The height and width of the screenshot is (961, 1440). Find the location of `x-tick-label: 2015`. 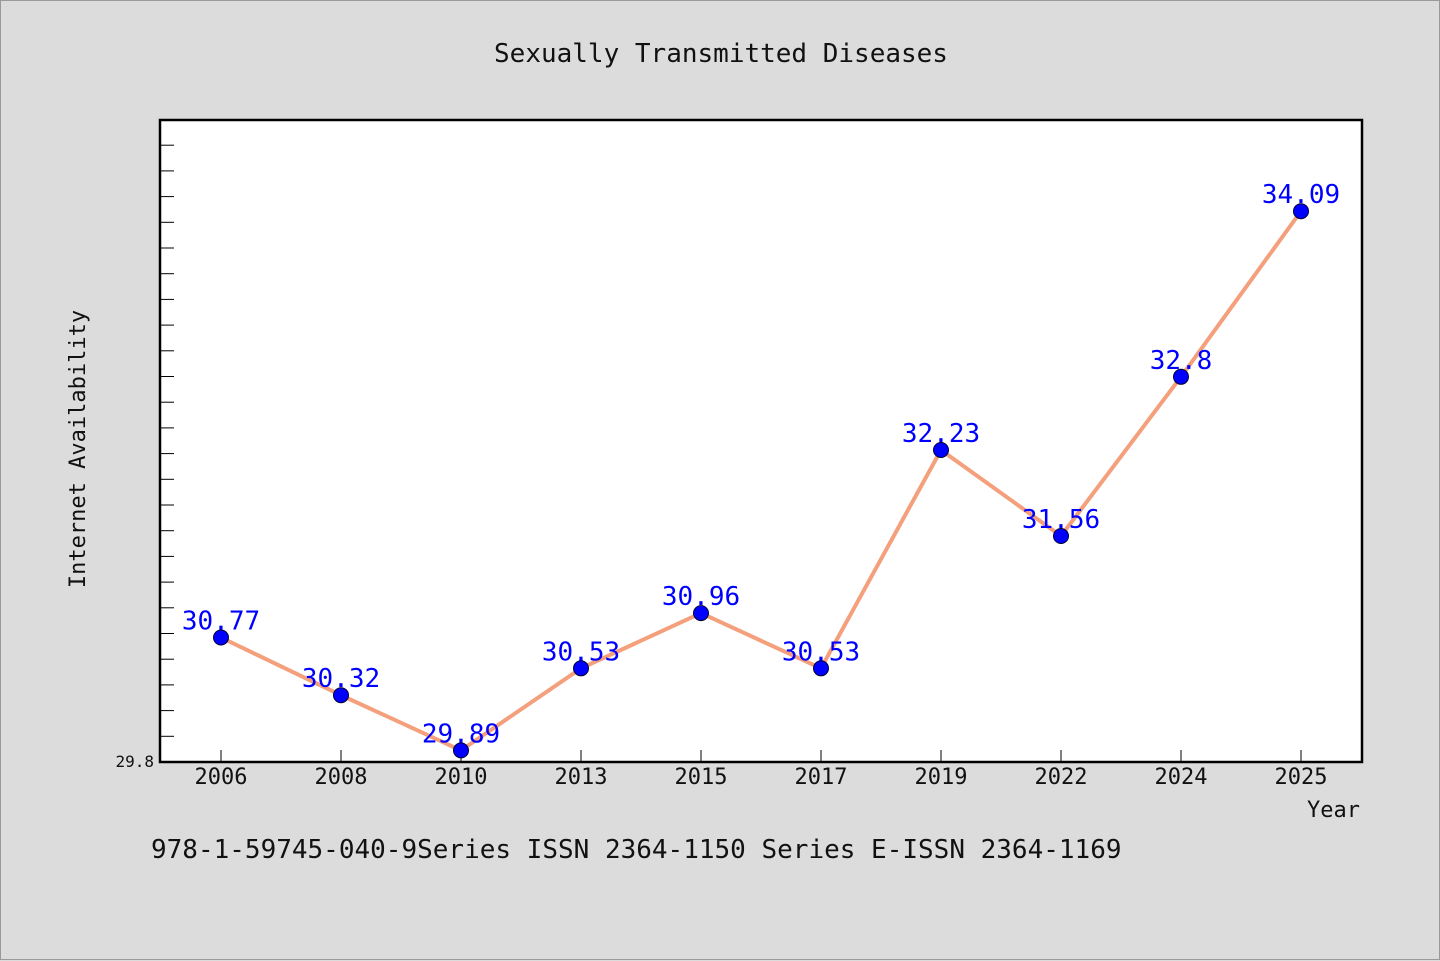

x-tick-label: 2015 is located at coordinates (701, 777).